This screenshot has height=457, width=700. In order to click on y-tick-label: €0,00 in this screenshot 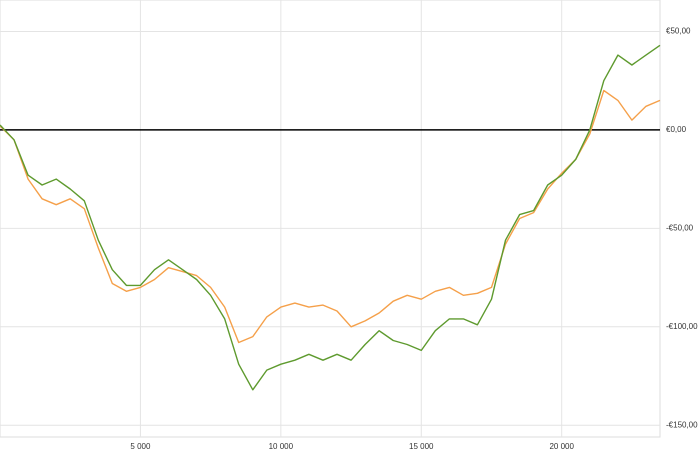, I will do `click(676, 129)`.